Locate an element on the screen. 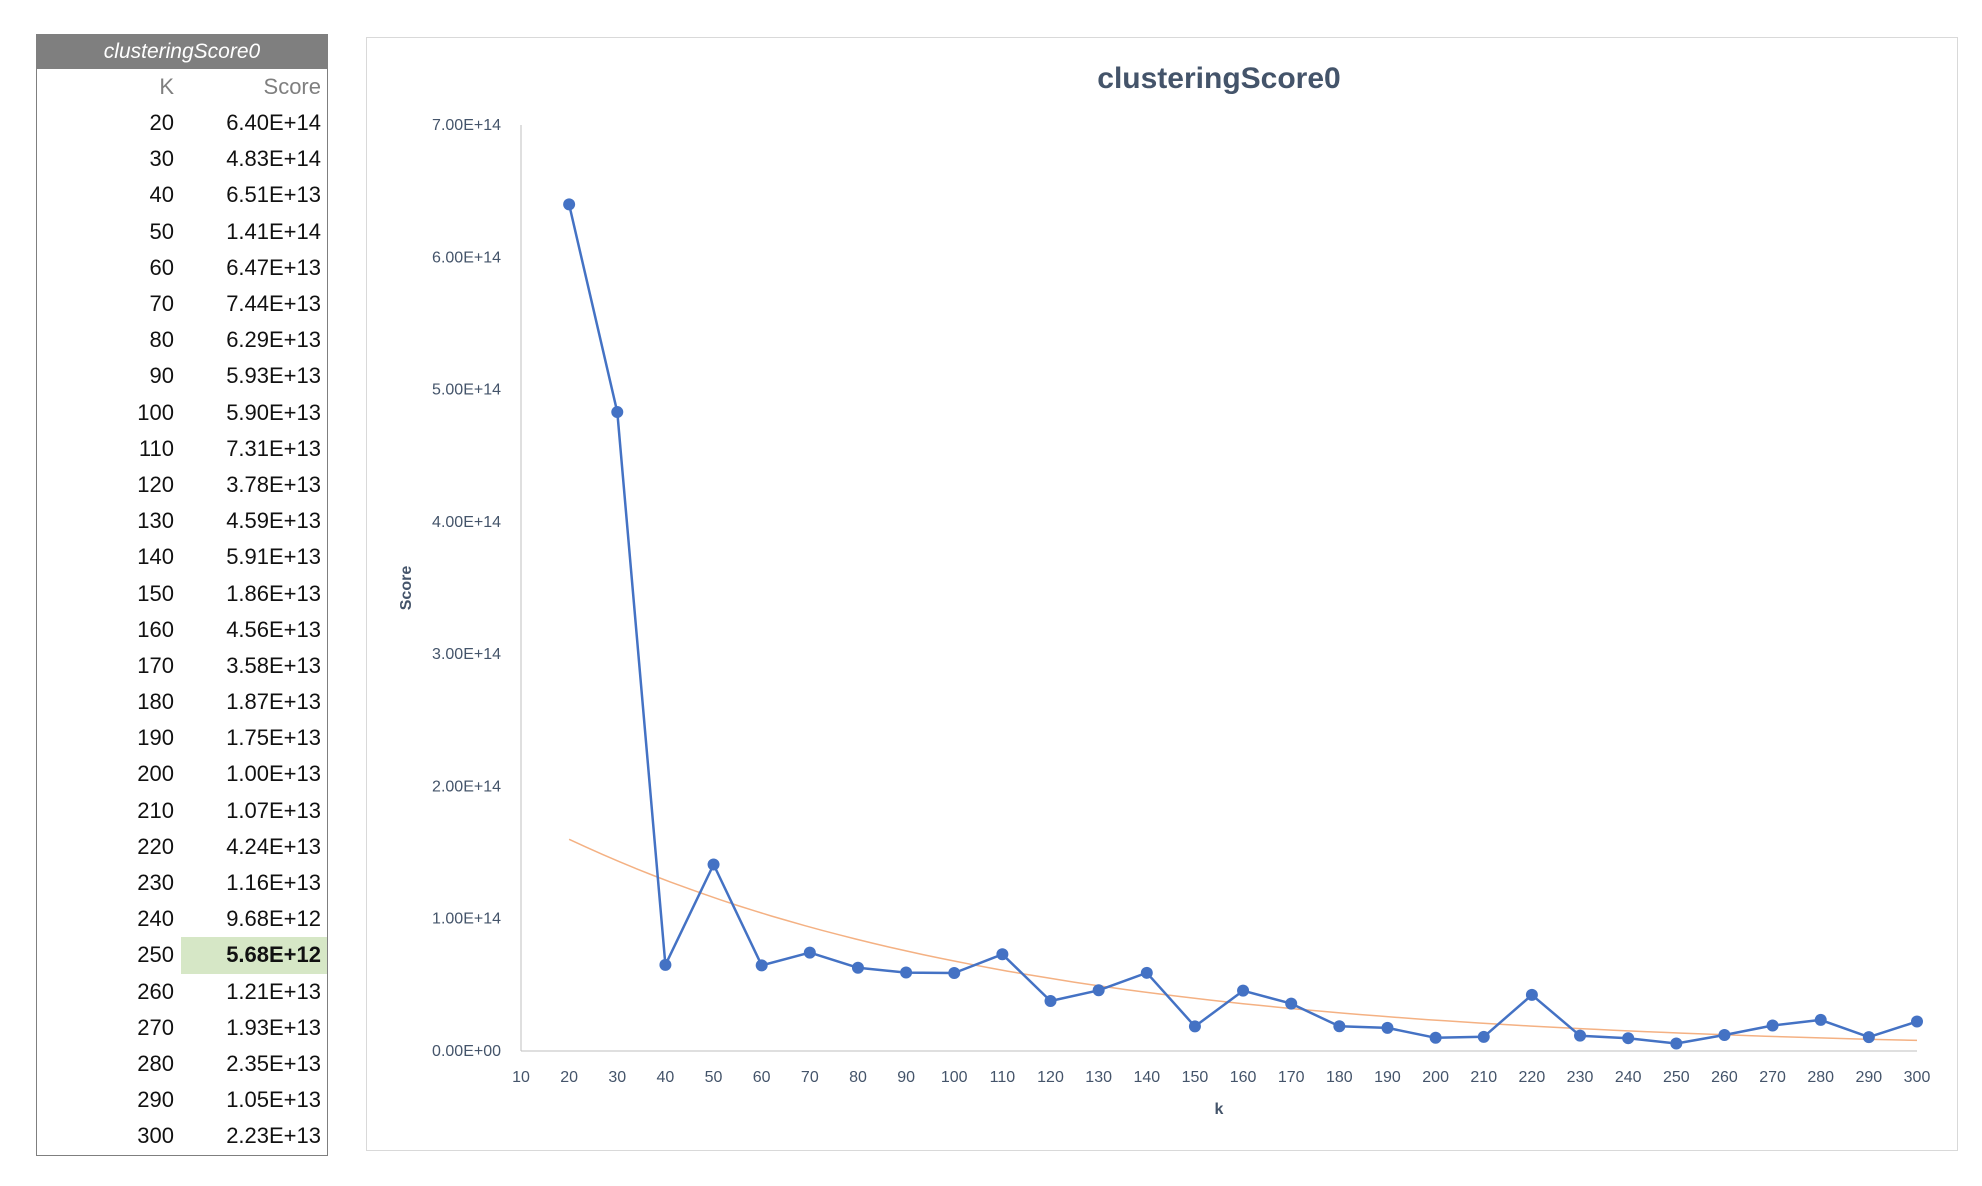 The width and height of the screenshot is (1982, 1186). cell-score: 5.90E+13 is located at coordinates (273, 412).